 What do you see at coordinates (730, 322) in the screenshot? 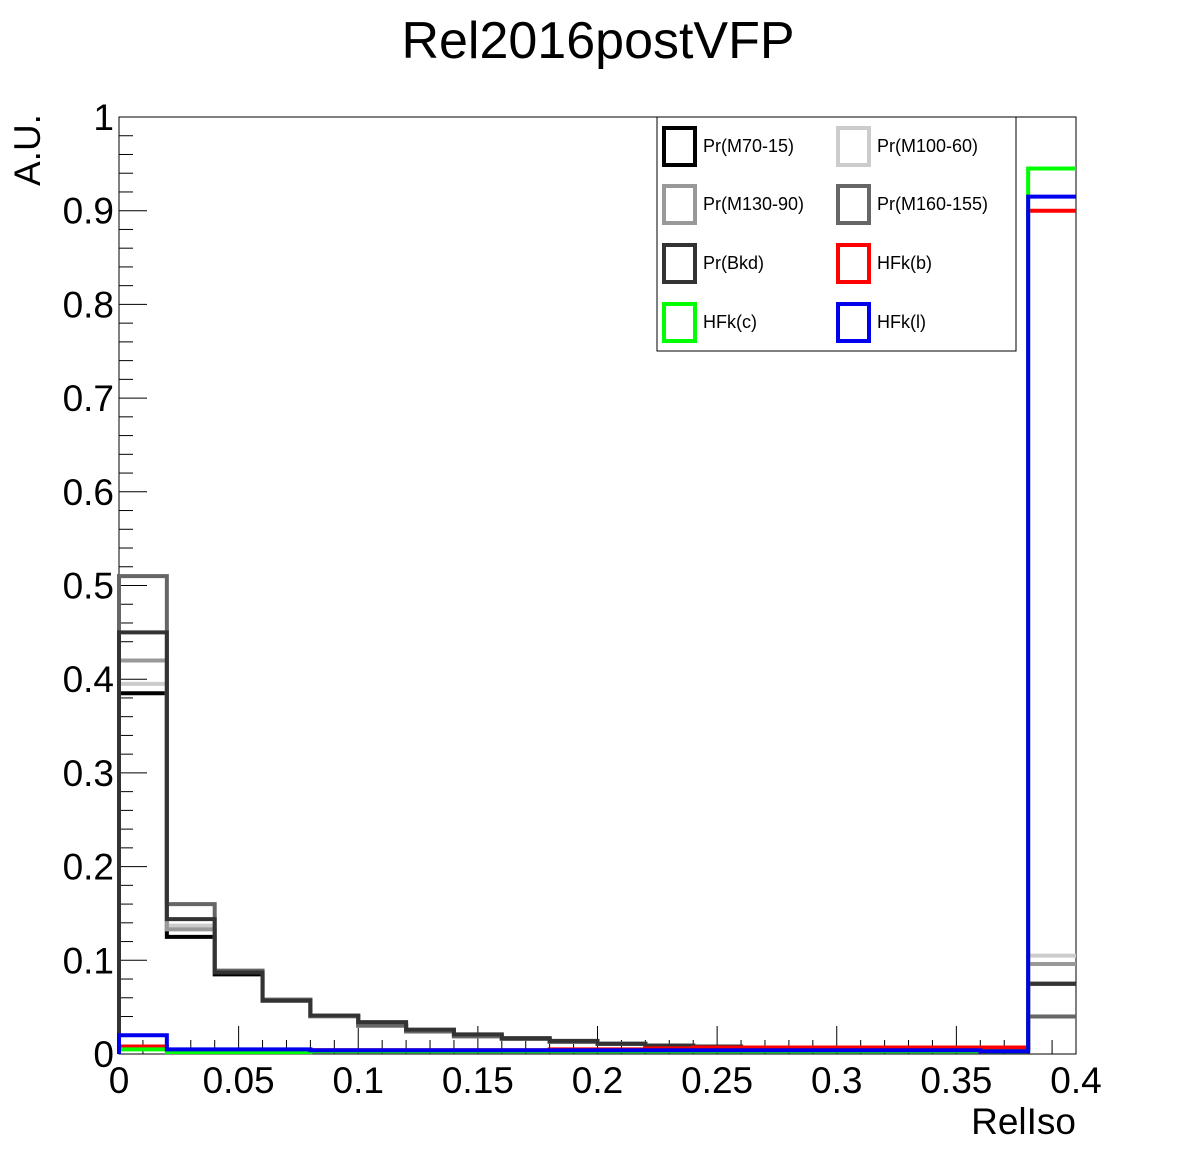
I see `legend-label: HFk(c)` at bounding box center [730, 322].